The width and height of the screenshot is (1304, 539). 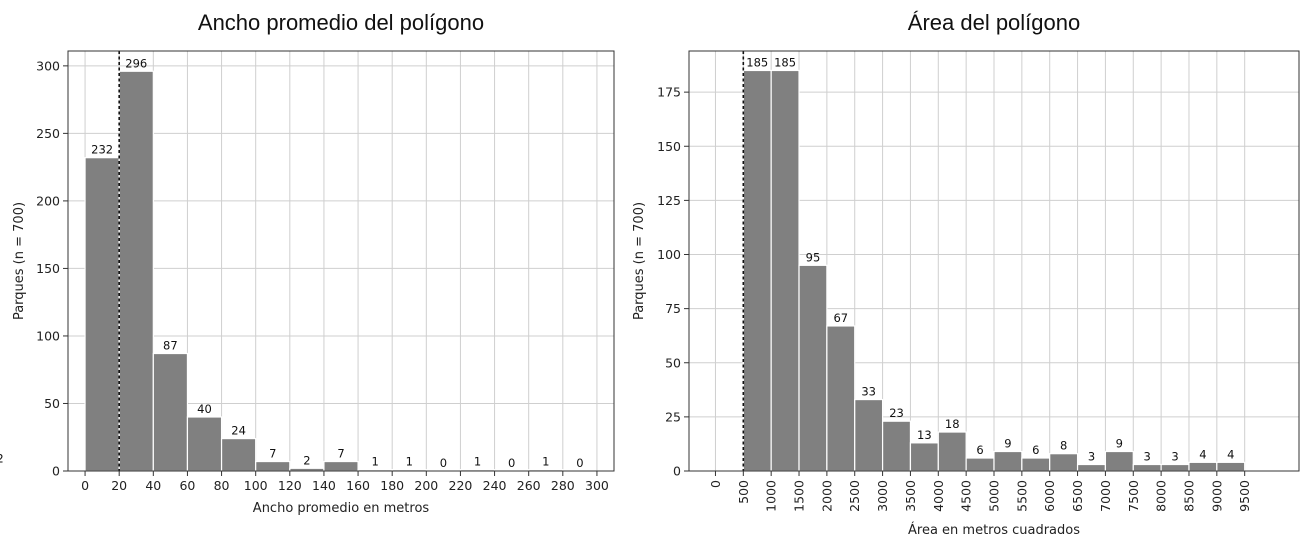 What do you see at coordinates (119, 485) in the screenshot?
I see `x-tick-label: 20` at bounding box center [119, 485].